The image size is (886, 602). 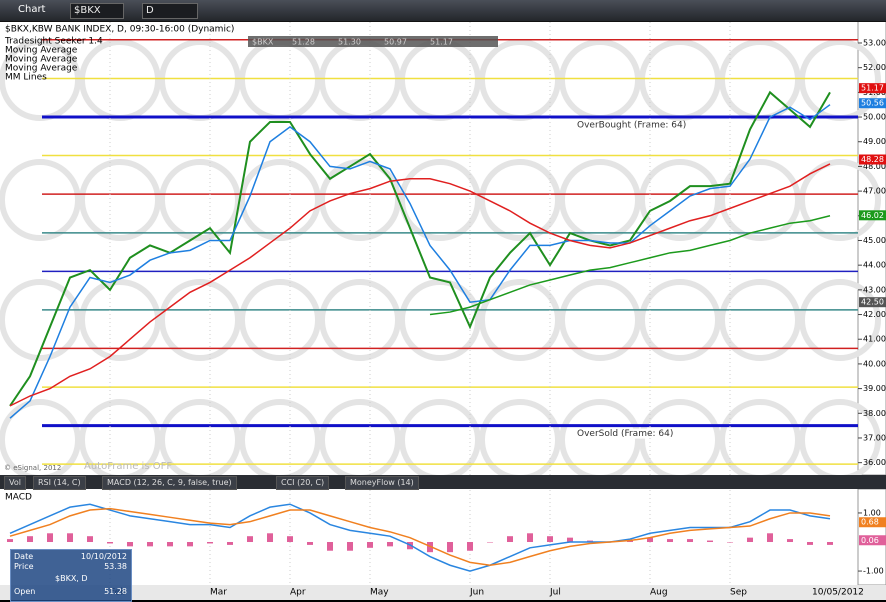 What do you see at coordinates (874, 363) in the screenshot?
I see `y-tick-label: 40.00` at bounding box center [874, 363].